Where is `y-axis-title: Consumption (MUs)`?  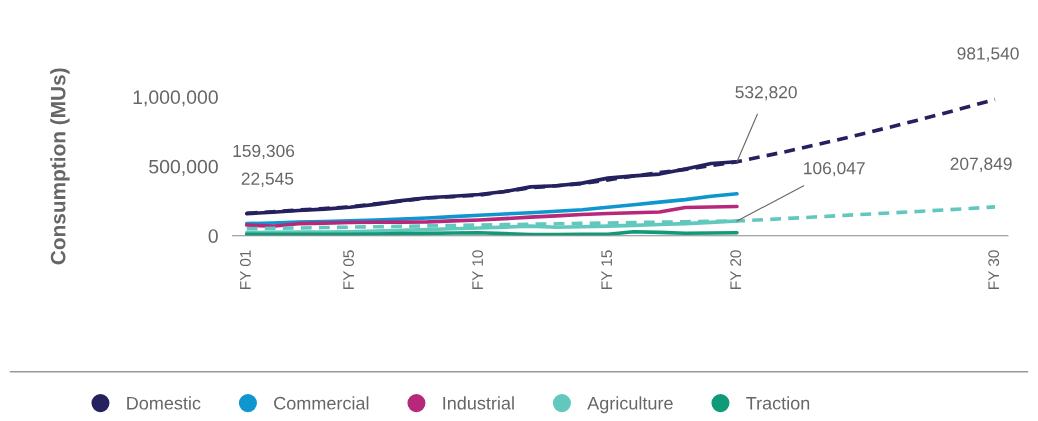 y-axis-title: Consumption (MUs) is located at coordinates (60, 166).